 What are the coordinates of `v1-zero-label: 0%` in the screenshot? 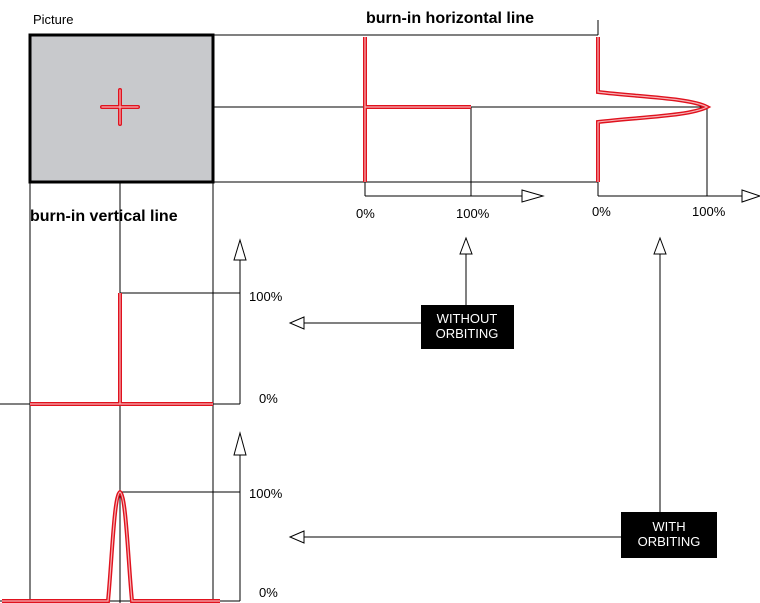 It's located at (268, 398).